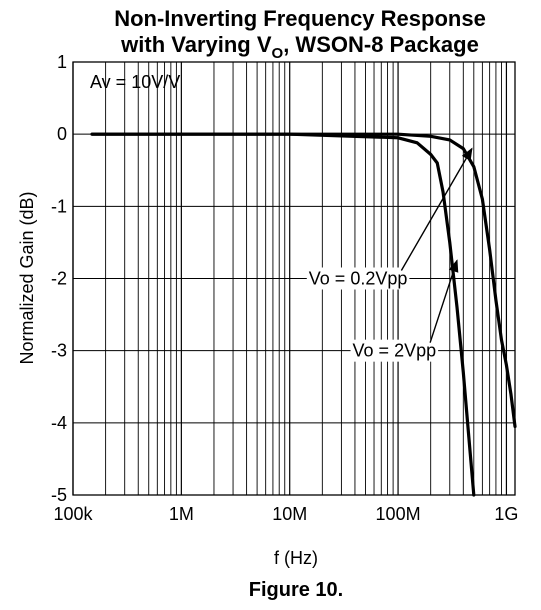 Image resolution: width=541 pixels, height=610 pixels. Describe the element at coordinates (59, 351) in the screenshot. I see `y-tick-label: -3` at that location.